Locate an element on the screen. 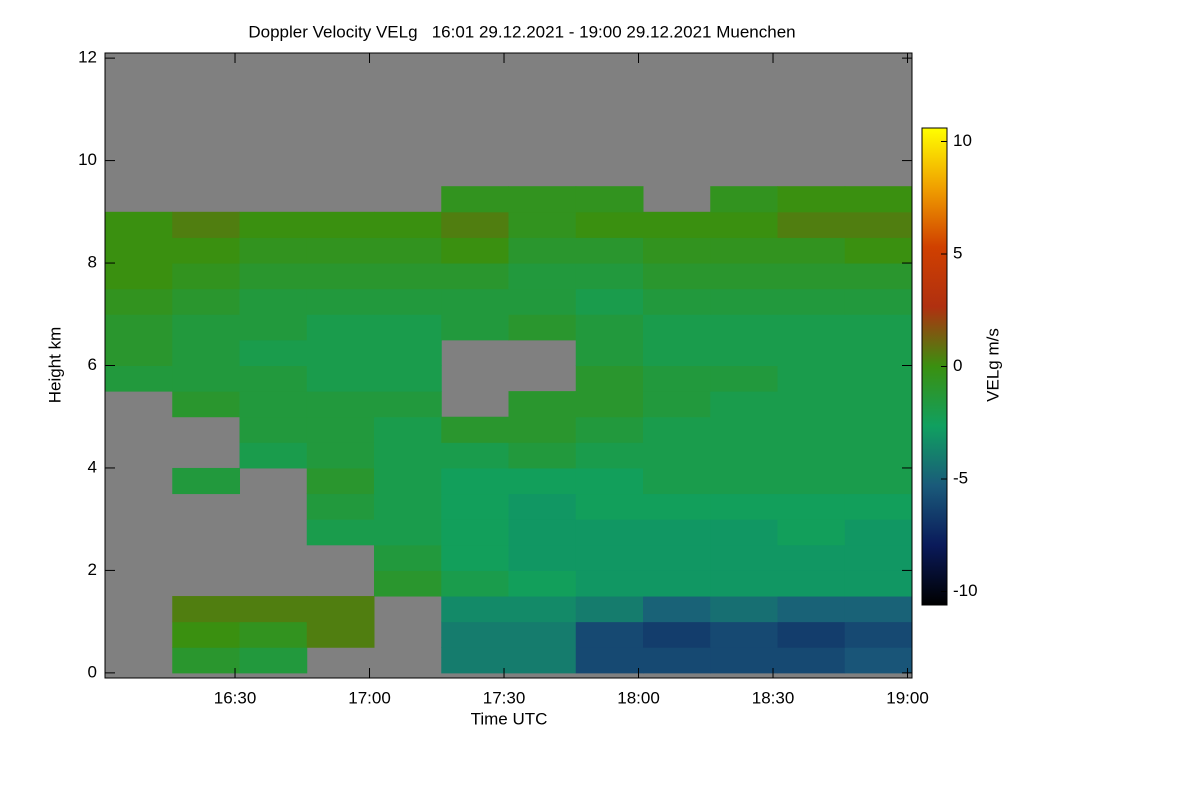 The image size is (1200, 800). y-tick-label: 0 is located at coordinates (92, 671).